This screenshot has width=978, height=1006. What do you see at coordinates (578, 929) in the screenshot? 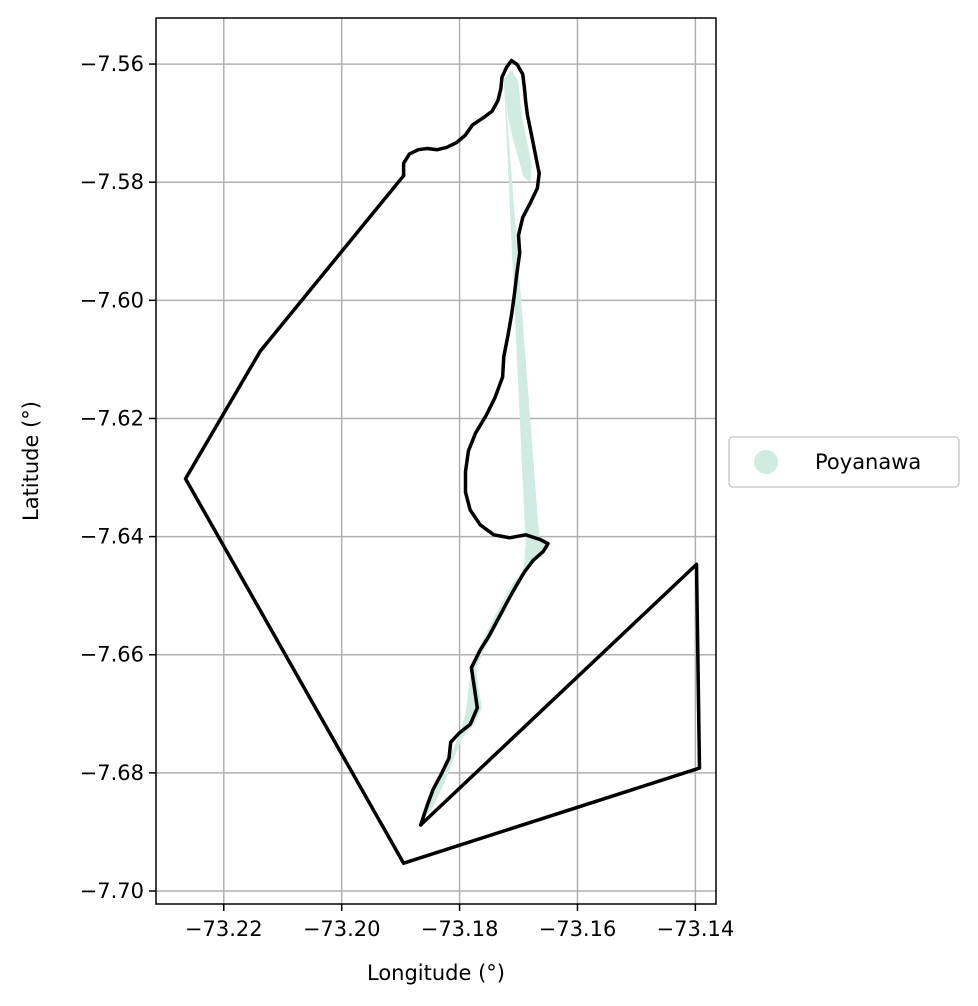
I see `x-tick-label: −73.16` at bounding box center [578, 929].